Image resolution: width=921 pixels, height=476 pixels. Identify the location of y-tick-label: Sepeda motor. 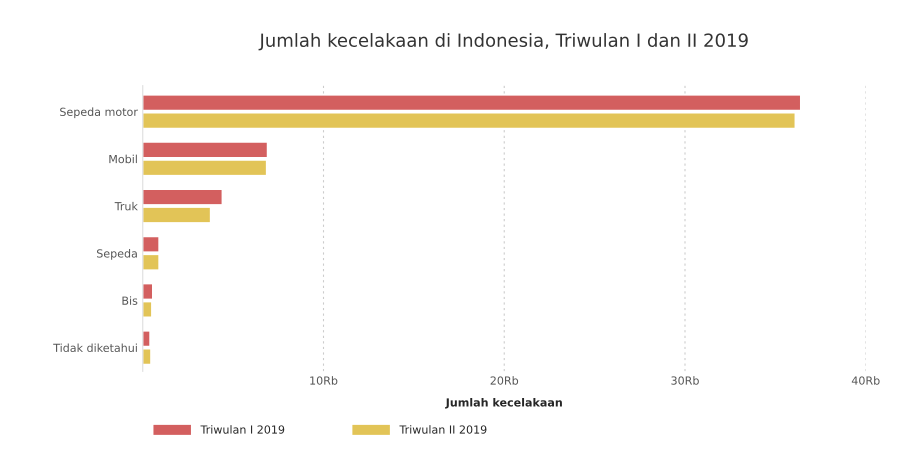
(99, 112).